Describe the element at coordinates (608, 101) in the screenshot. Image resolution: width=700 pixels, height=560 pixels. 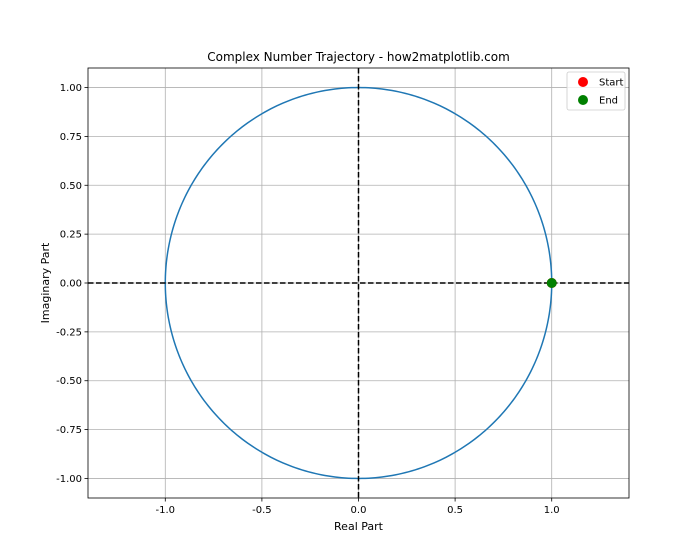
I see `legend-label-end: End` at that location.